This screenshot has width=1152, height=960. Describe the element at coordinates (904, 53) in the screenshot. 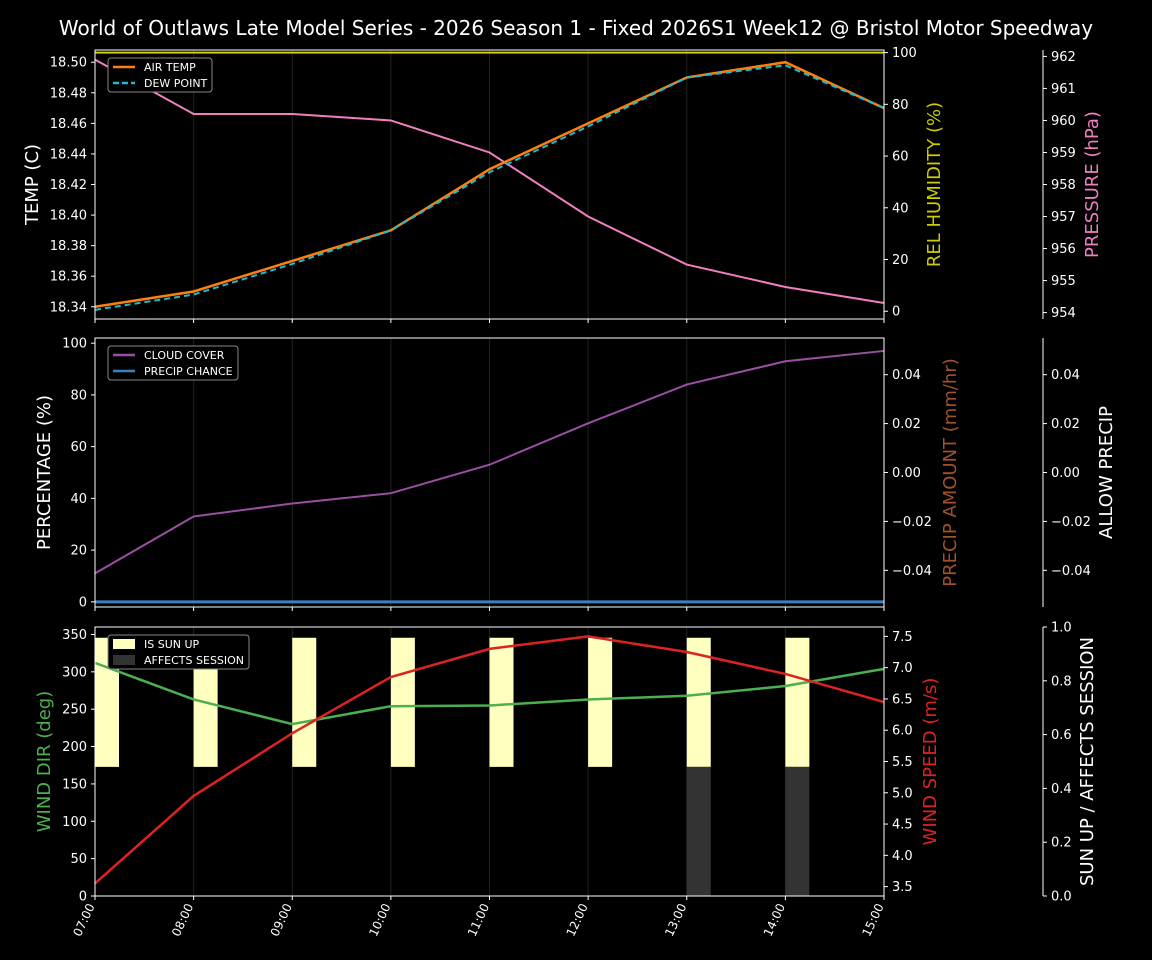

I see `right-tick-label: 100` at that location.